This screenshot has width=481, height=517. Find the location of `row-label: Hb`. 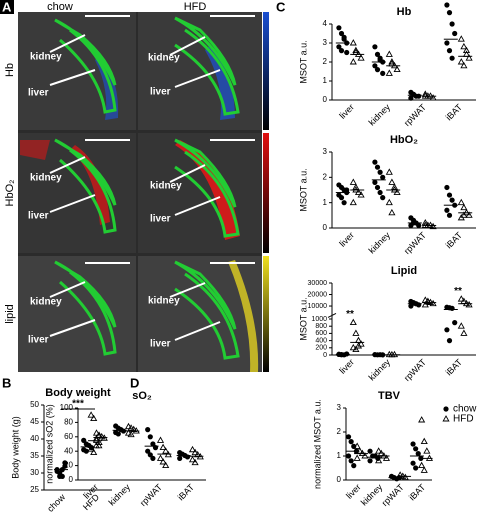

row-label: Hb is located at coordinates (10, 70).